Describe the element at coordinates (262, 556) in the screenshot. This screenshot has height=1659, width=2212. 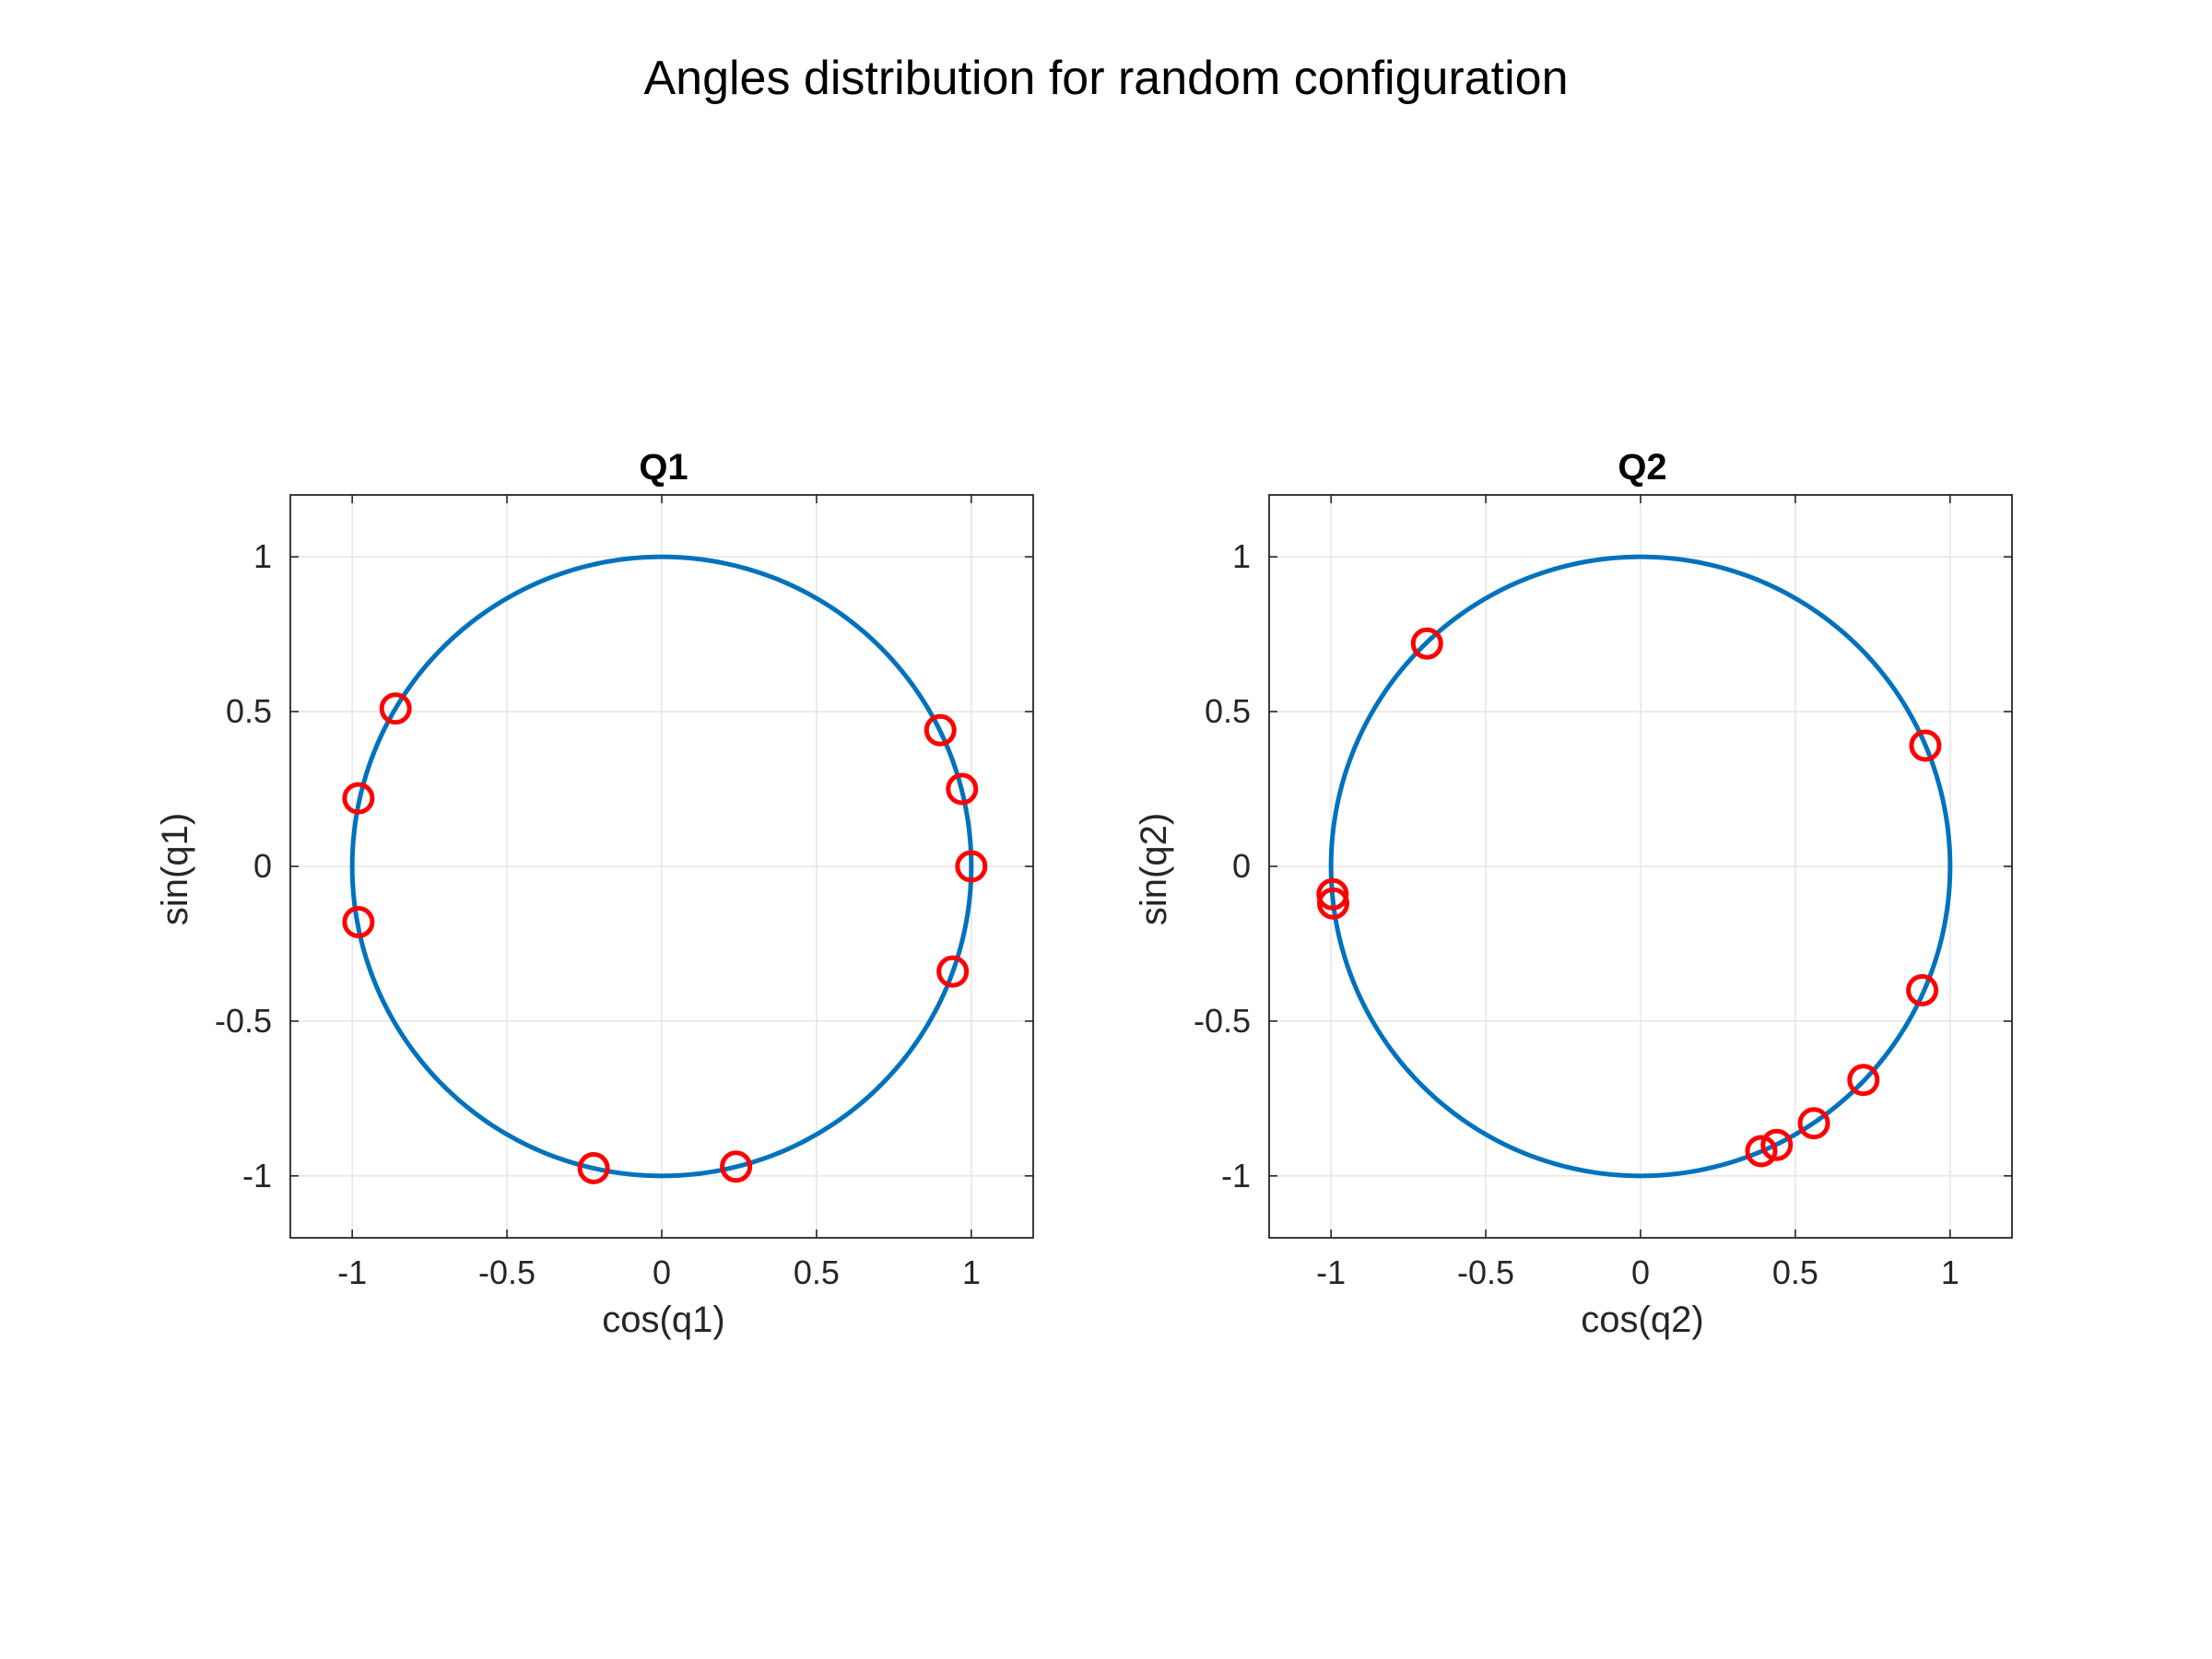
I see `y-tick-label-q1: 1` at that location.